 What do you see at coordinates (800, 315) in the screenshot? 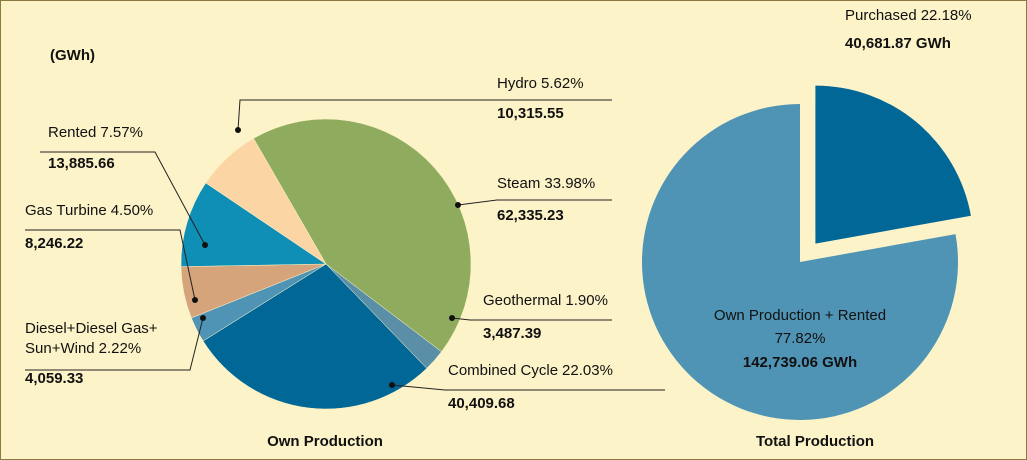
I see `slice-label: Own Production + Rented` at bounding box center [800, 315].